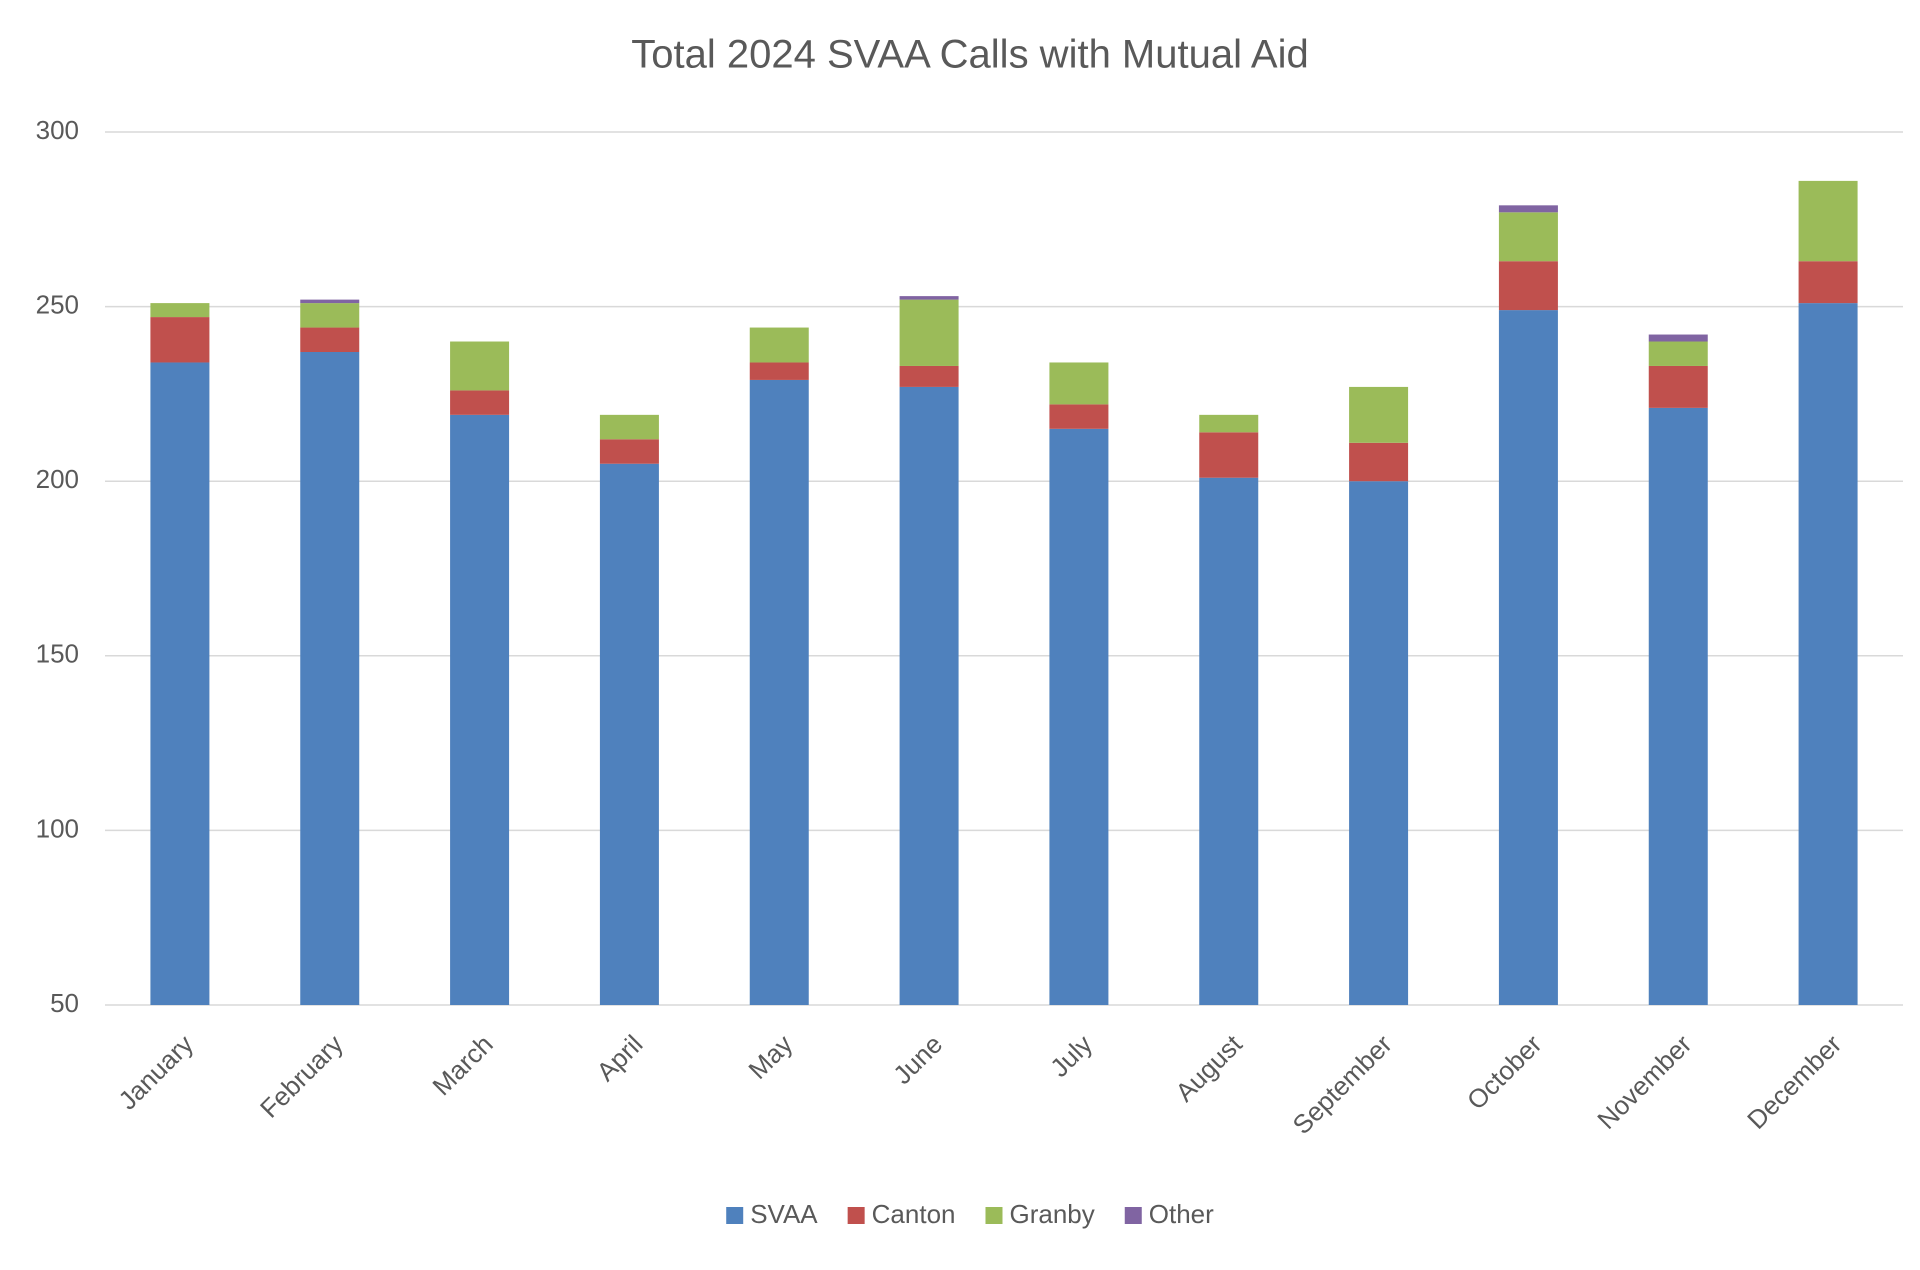 This screenshot has height=1270, width=1920. I want to click on legend-item: SVAA, so click(772, 1214).